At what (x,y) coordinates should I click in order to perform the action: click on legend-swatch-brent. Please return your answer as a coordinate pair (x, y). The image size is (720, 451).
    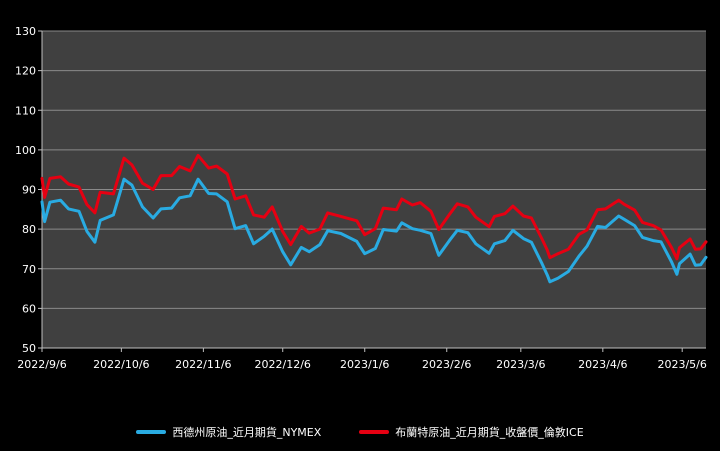
    Looking at the image, I should click on (374, 432).